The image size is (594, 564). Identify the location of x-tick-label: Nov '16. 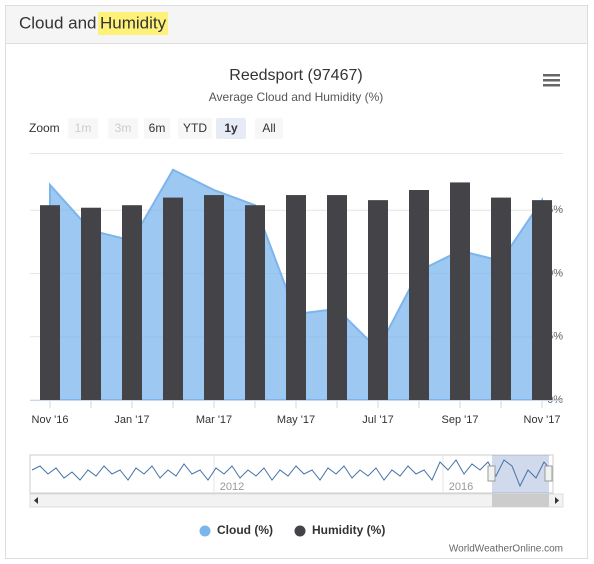
(50, 420).